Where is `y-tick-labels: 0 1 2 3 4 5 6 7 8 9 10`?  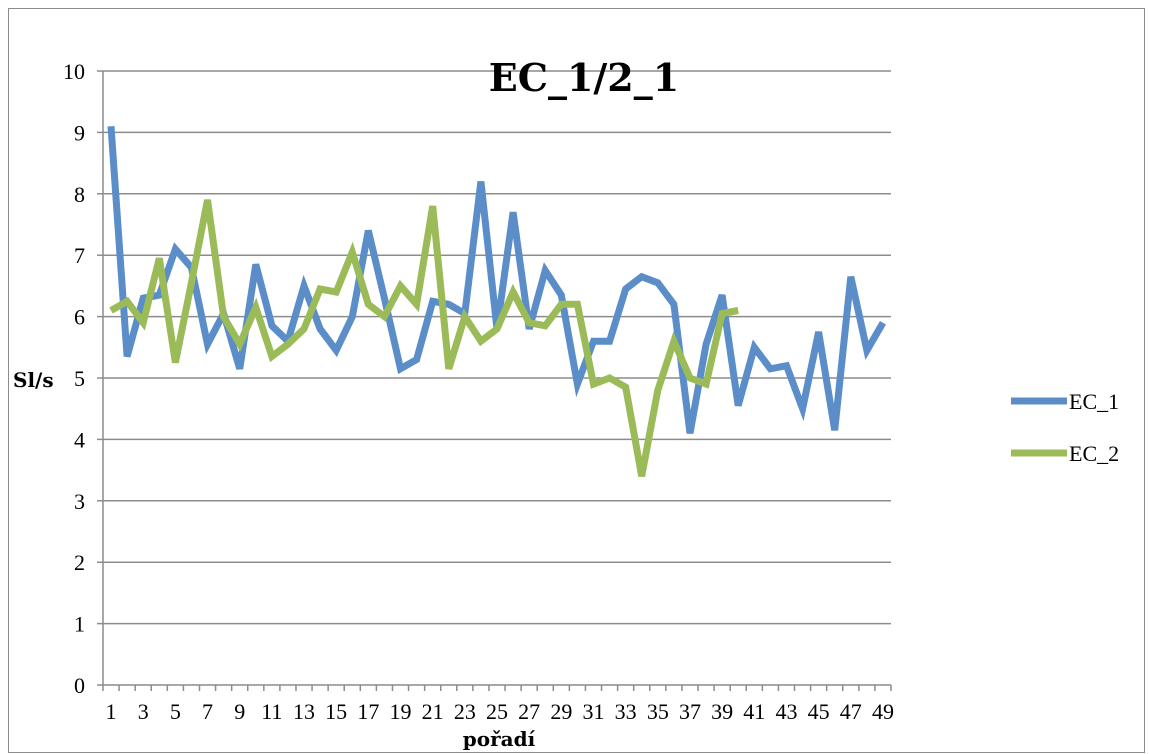 y-tick-labels: 0 1 2 3 4 5 6 7 8 9 10 is located at coordinates (74, 378).